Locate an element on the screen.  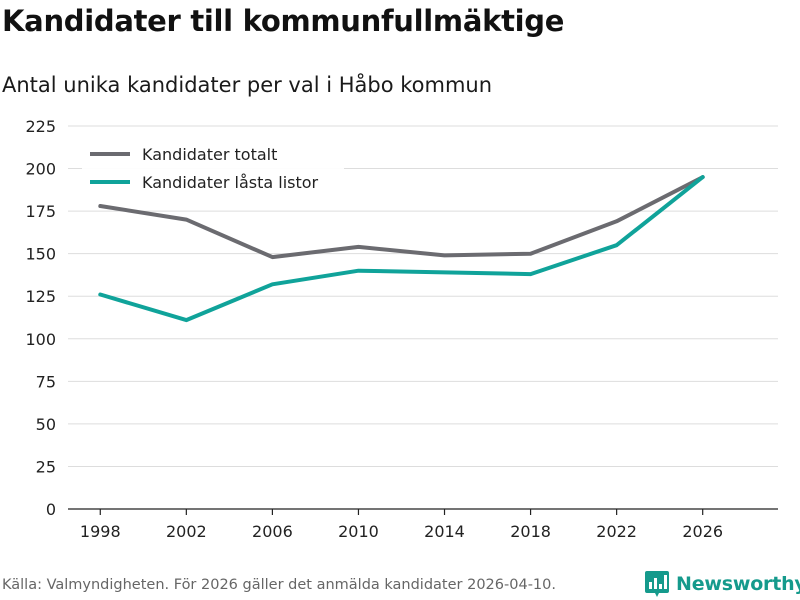
y-tick-label: 50 is located at coordinates (46, 424).